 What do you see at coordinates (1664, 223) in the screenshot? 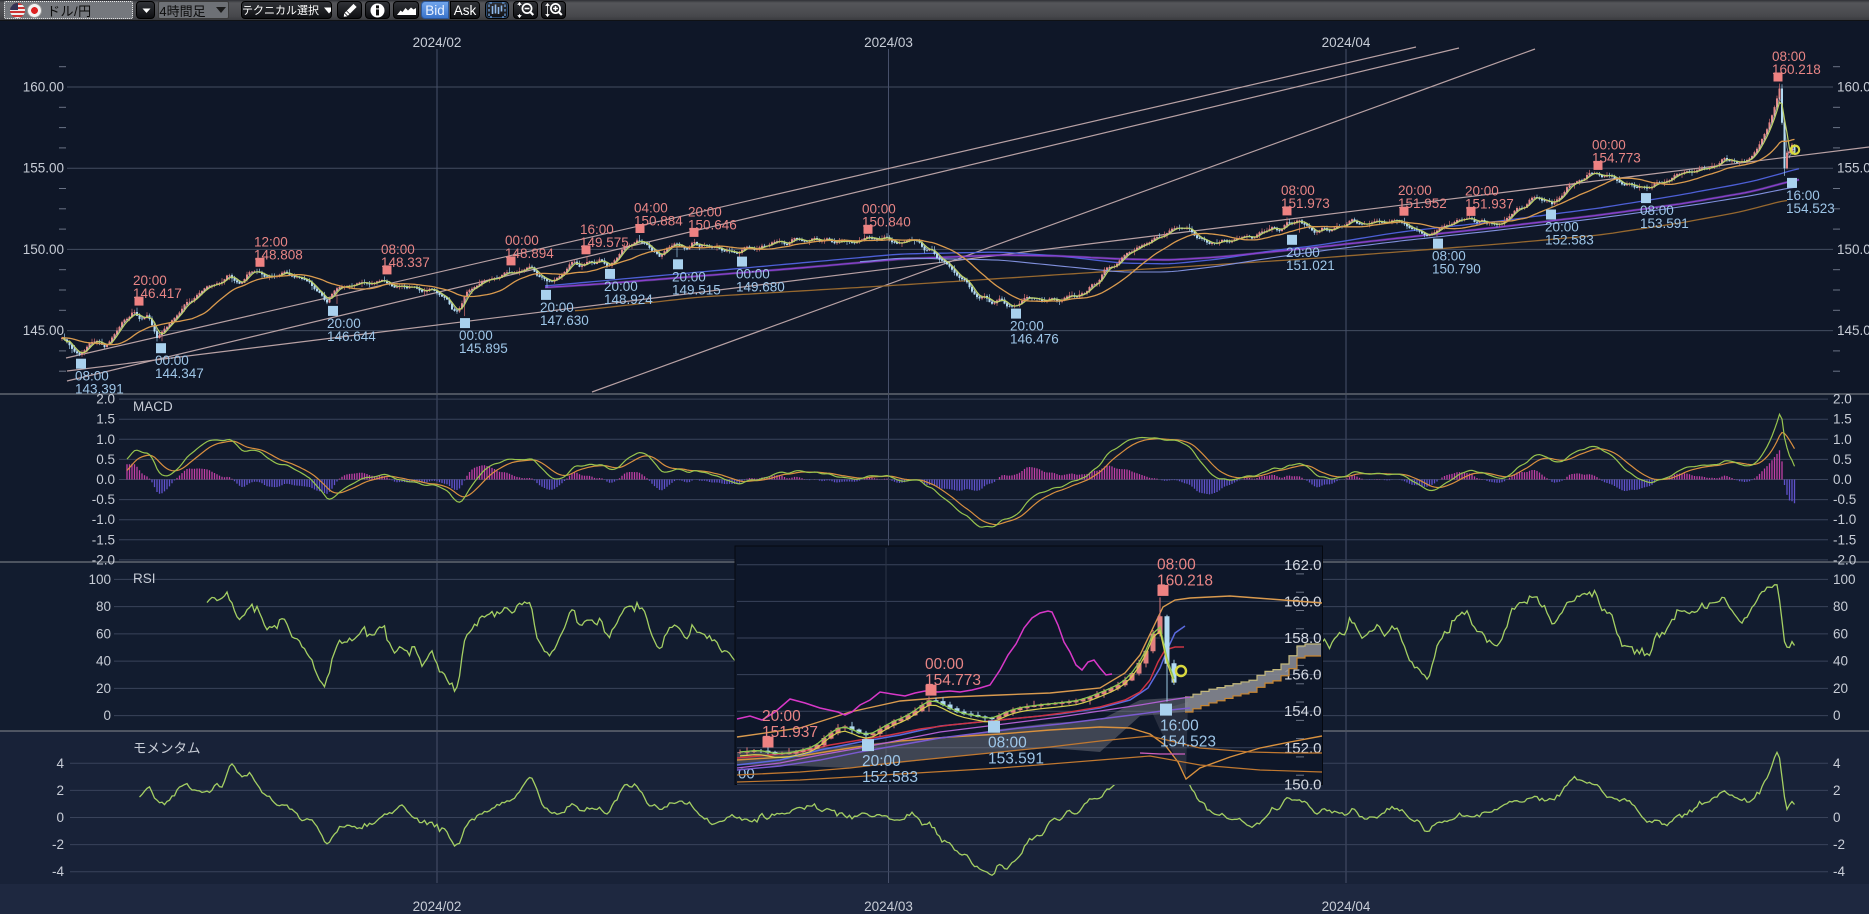
I see `svg-text: 153.591` at bounding box center [1664, 223].